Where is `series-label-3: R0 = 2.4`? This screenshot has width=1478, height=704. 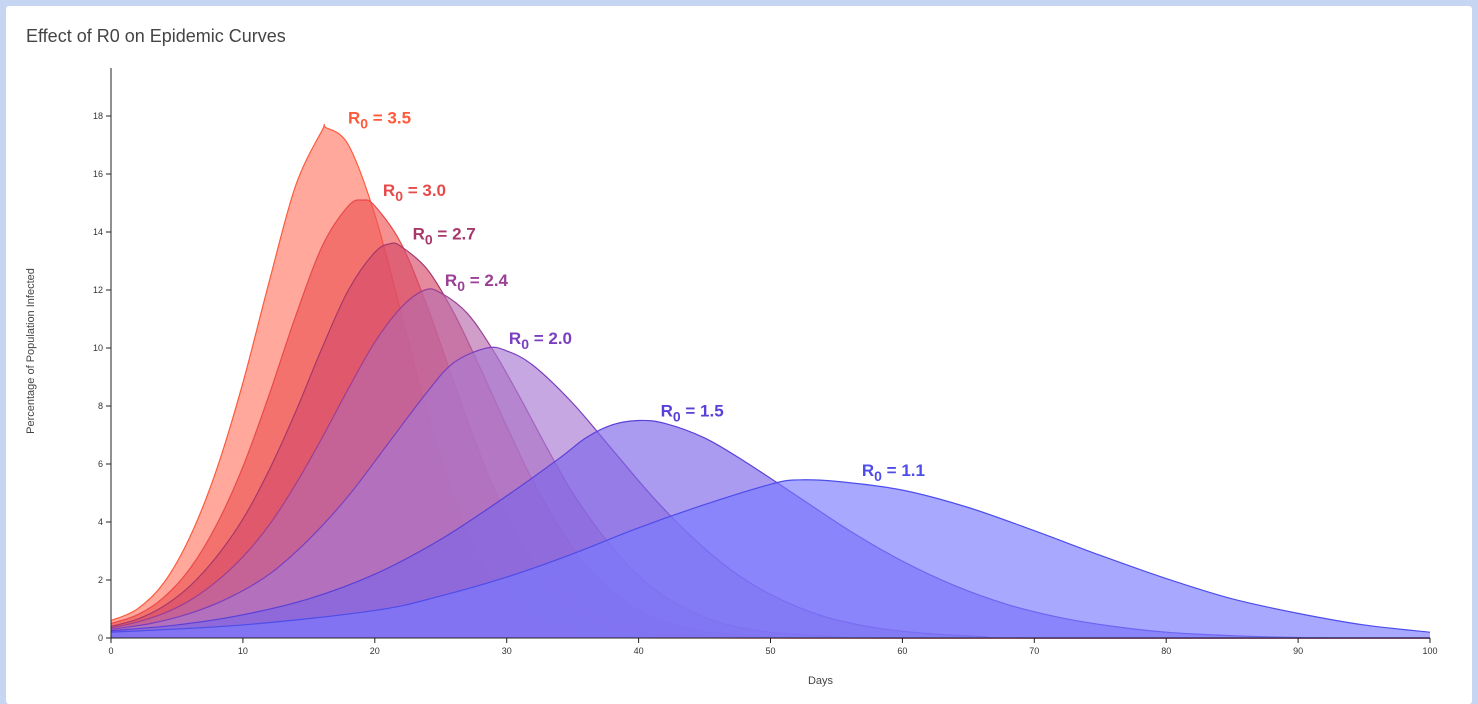
series-label-3: R0 = 2.4 is located at coordinates (477, 282).